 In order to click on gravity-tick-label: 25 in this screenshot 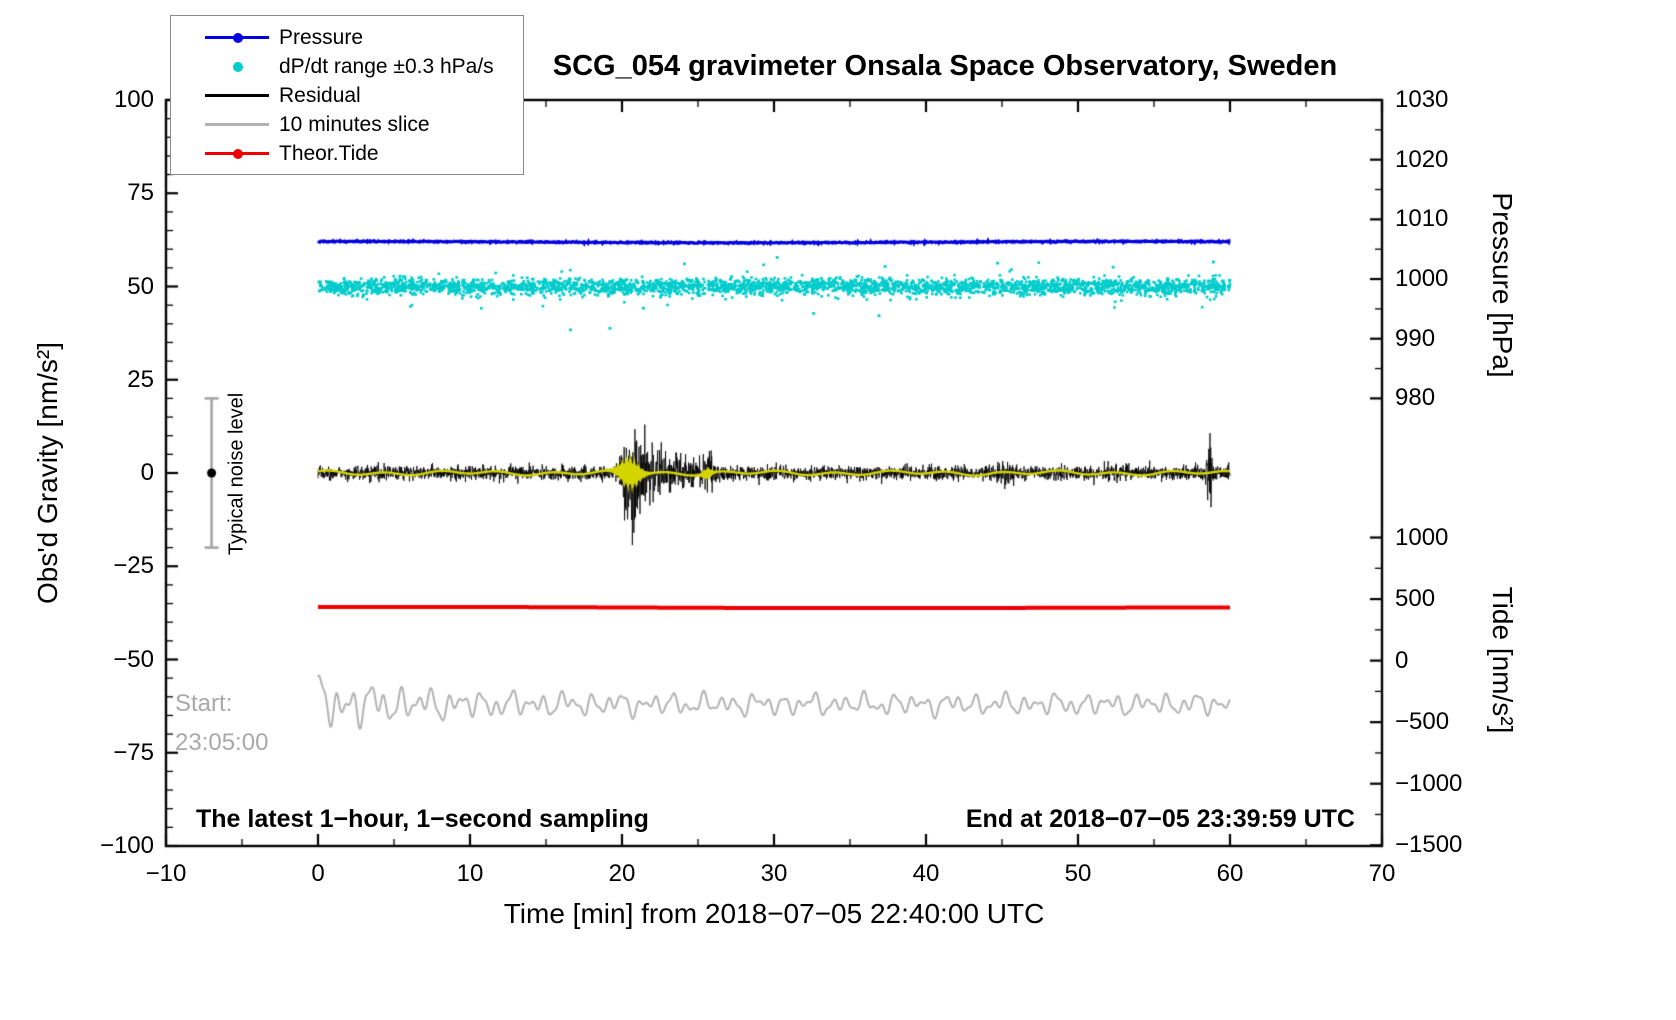, I will do `click(140, 379)`.